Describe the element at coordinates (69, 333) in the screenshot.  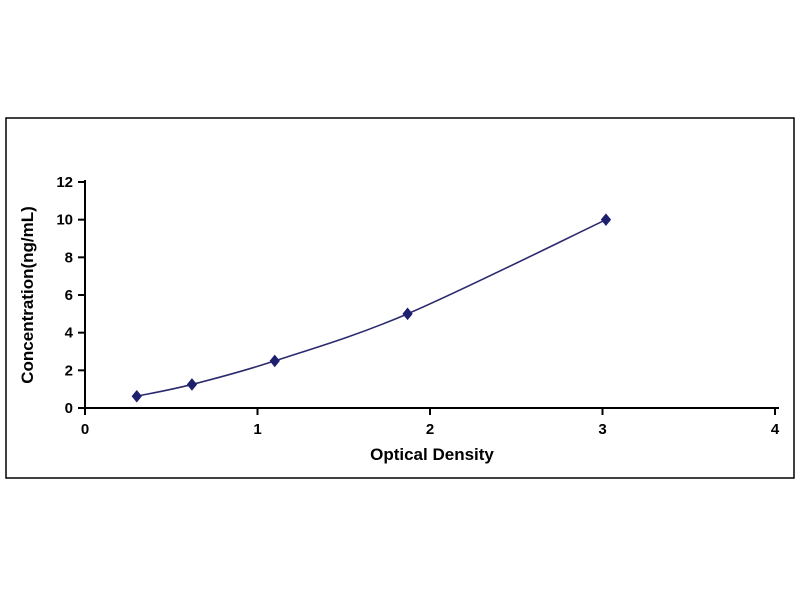
I see `y-tick-label: 4` at that location.